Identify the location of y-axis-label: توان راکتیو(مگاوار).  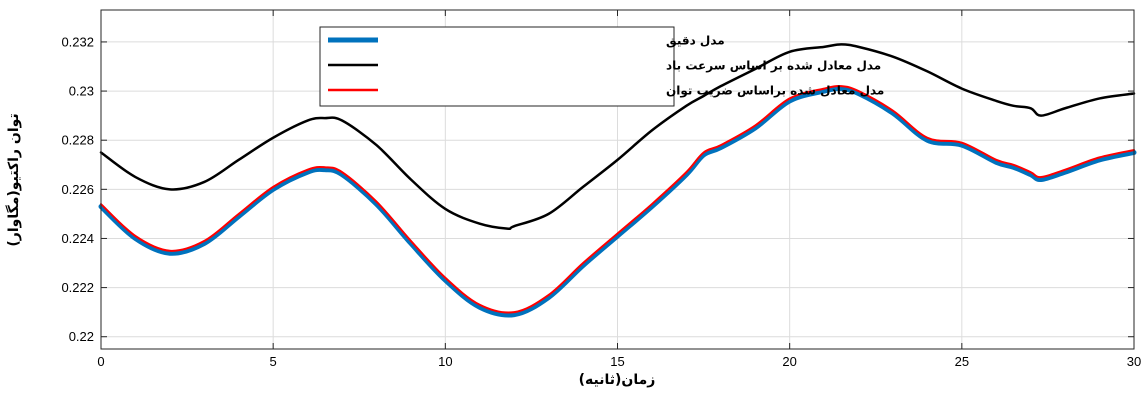
(13, 179).